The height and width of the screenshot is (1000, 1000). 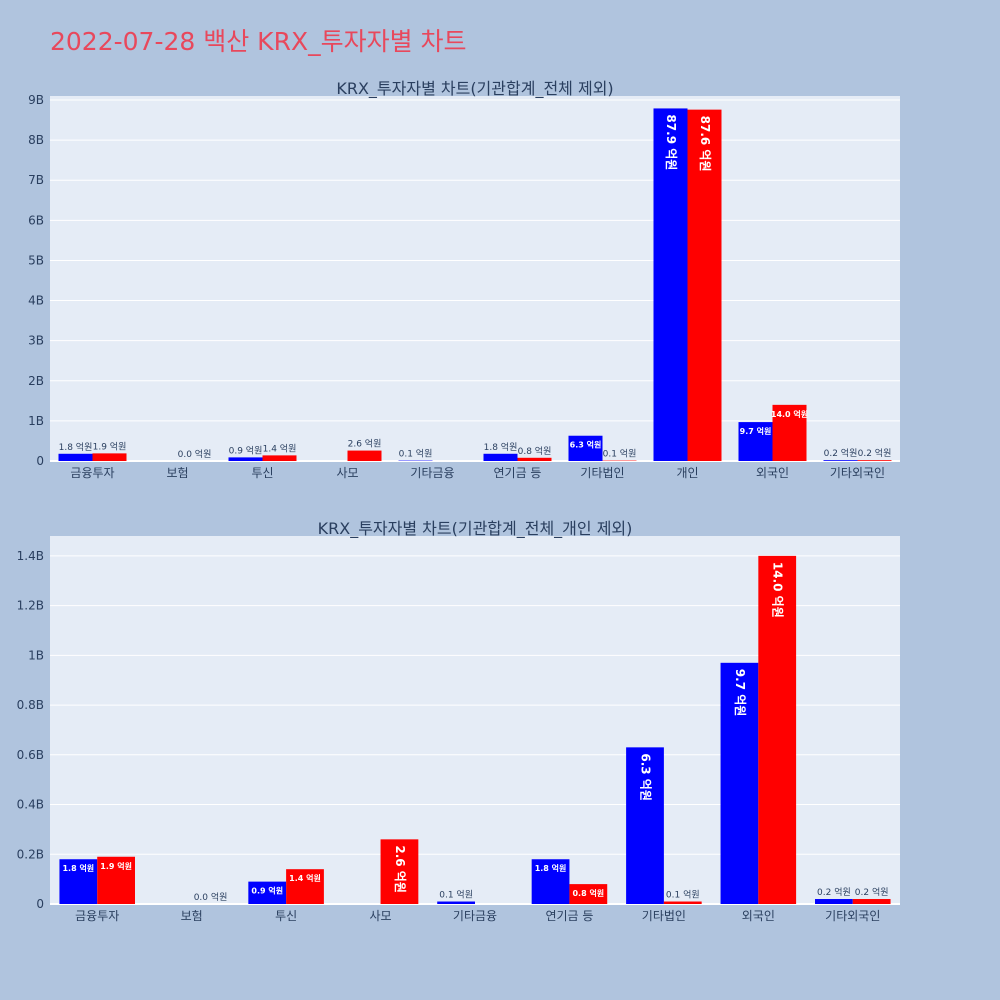 What do you see at coordinates (280, 448) in the screenshot?
I see `chart1-data-label: 1.4 억원` at bounding box center [280, 448].